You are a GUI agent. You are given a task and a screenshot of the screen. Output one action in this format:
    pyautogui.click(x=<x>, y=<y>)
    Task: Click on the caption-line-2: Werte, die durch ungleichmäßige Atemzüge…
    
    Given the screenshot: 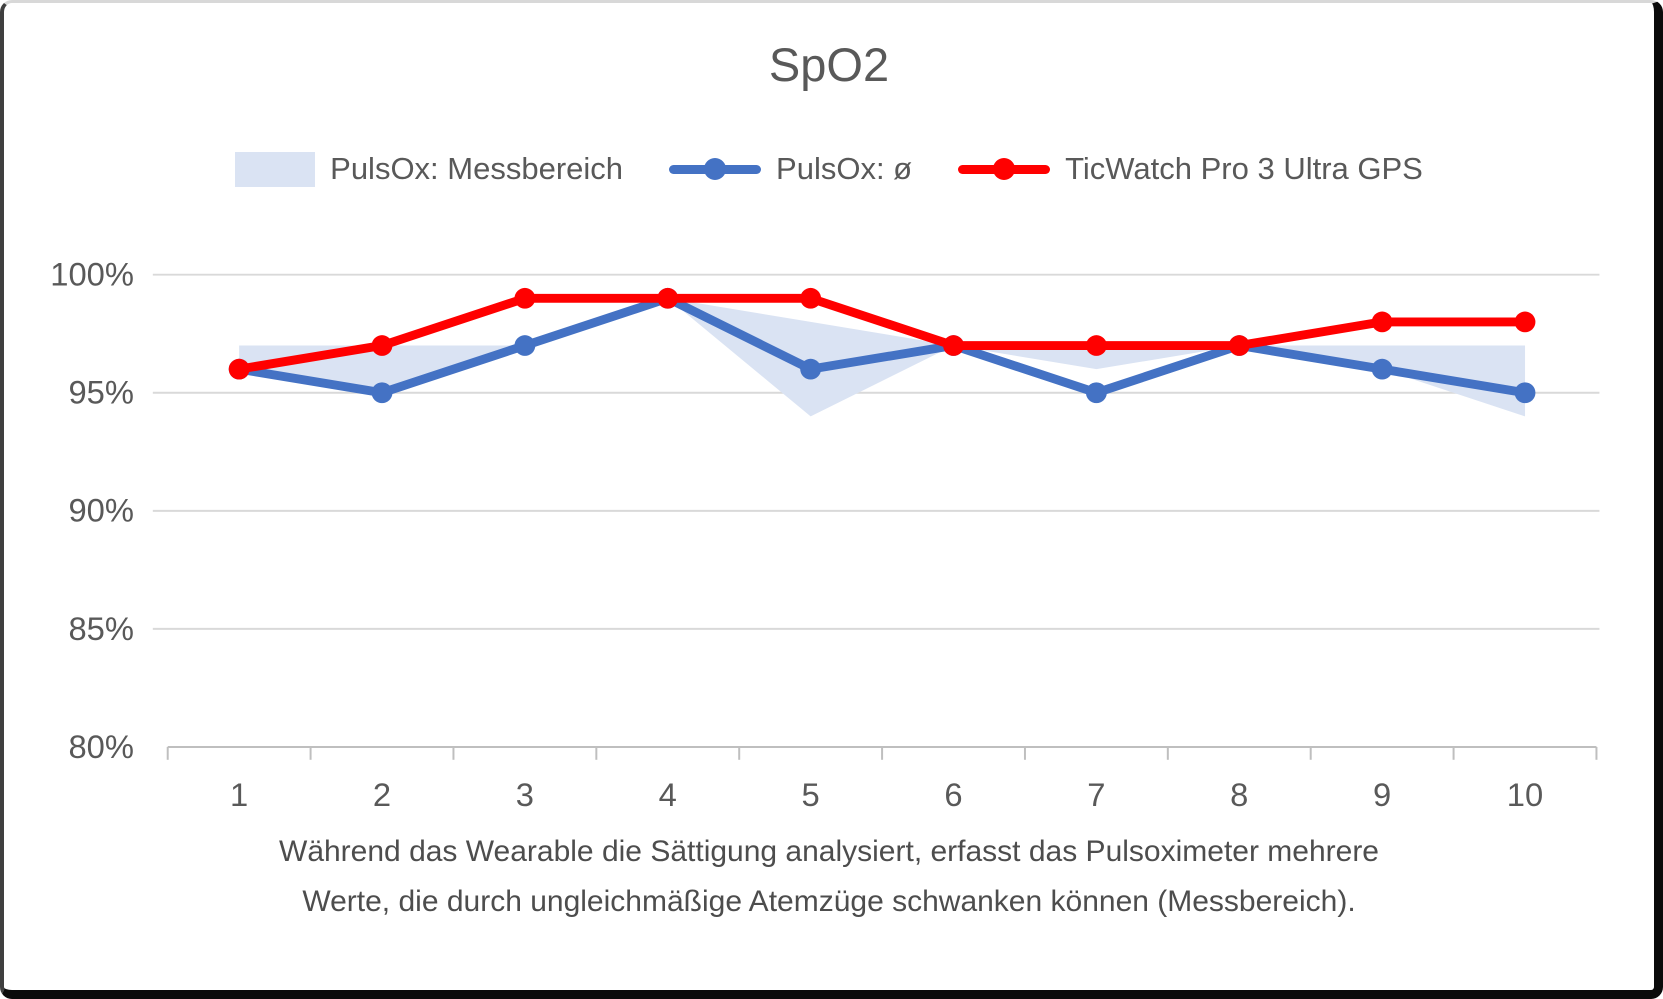 What is the action you would take?
    pyautogui.click(x=829, y=901)
    